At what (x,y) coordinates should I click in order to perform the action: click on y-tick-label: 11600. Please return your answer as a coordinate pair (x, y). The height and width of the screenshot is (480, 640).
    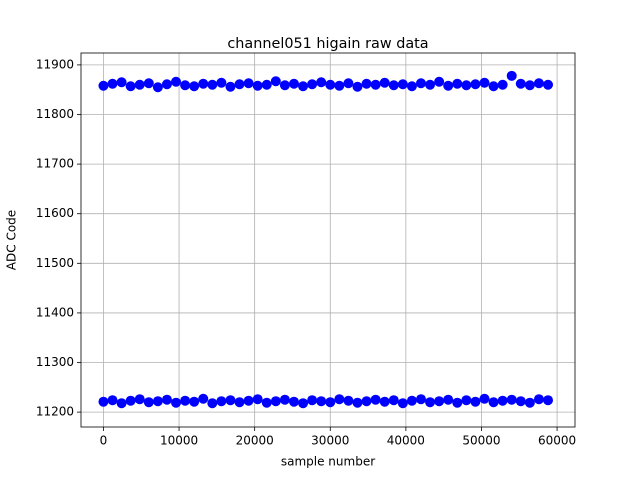
    Looking at the image, I should click on (55, 213).